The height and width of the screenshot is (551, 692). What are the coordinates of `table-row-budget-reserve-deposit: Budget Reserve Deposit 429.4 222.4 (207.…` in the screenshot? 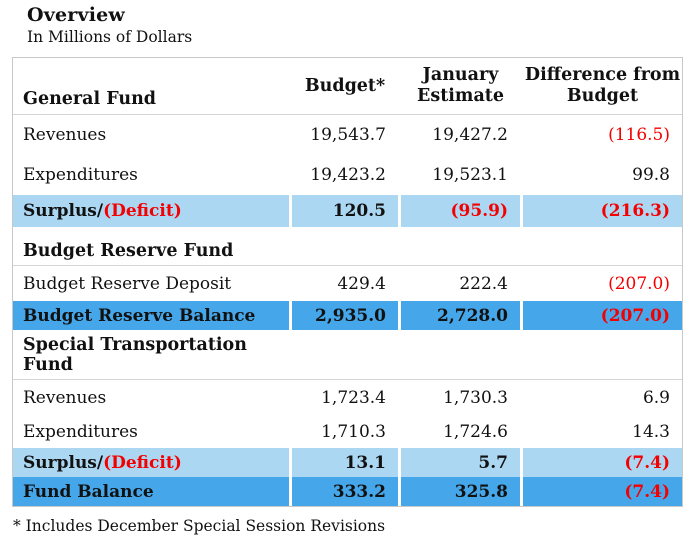 It's located at (347, 283).